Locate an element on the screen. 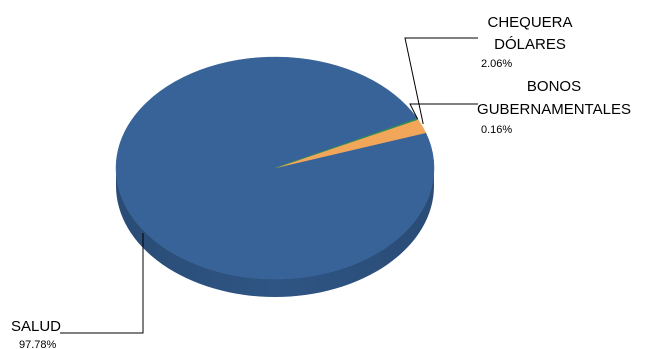 The height and width of the screenshot is (349, 657). slice-label-salud-name: SALUD is located at coordinates (36, 326).